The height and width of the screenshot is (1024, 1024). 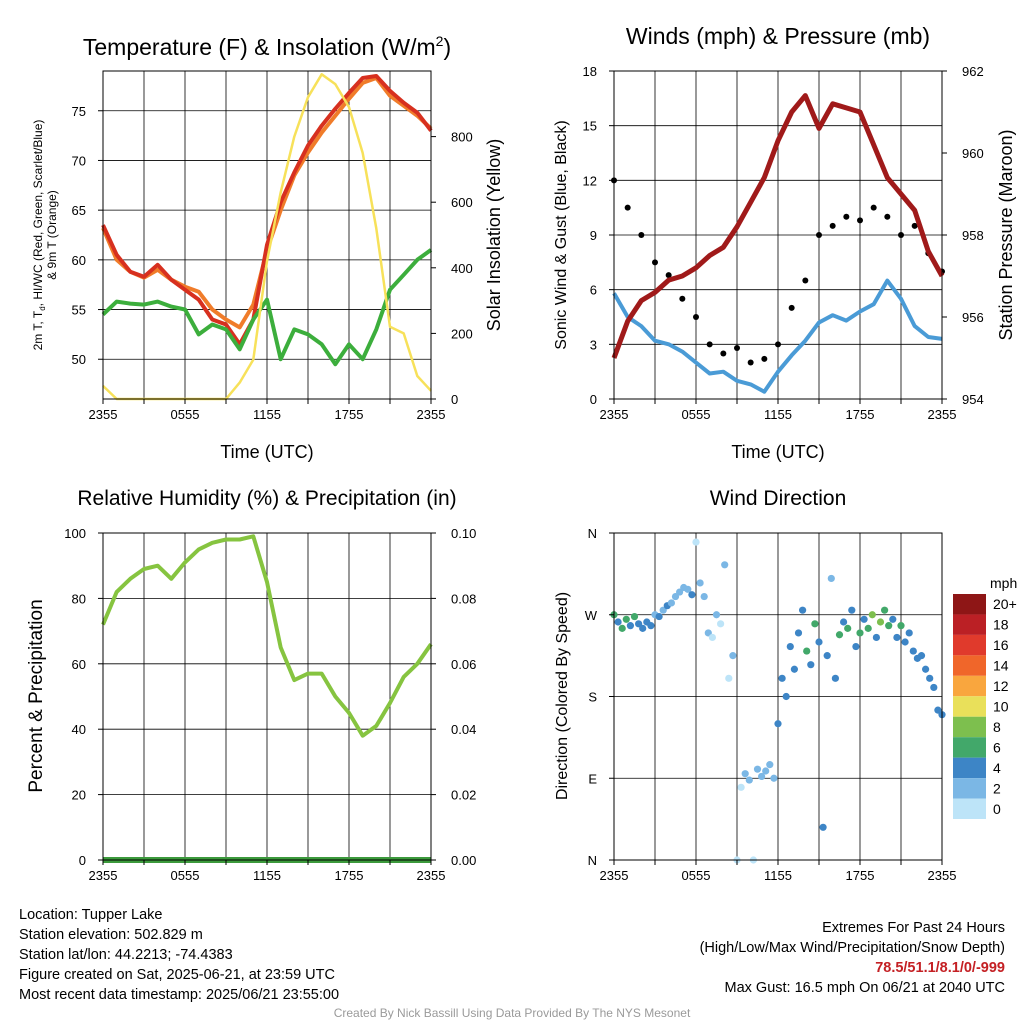 I want to click on winds-y-ticks: 0 3 6 9 12 15 18, so click(x=598, y=235).